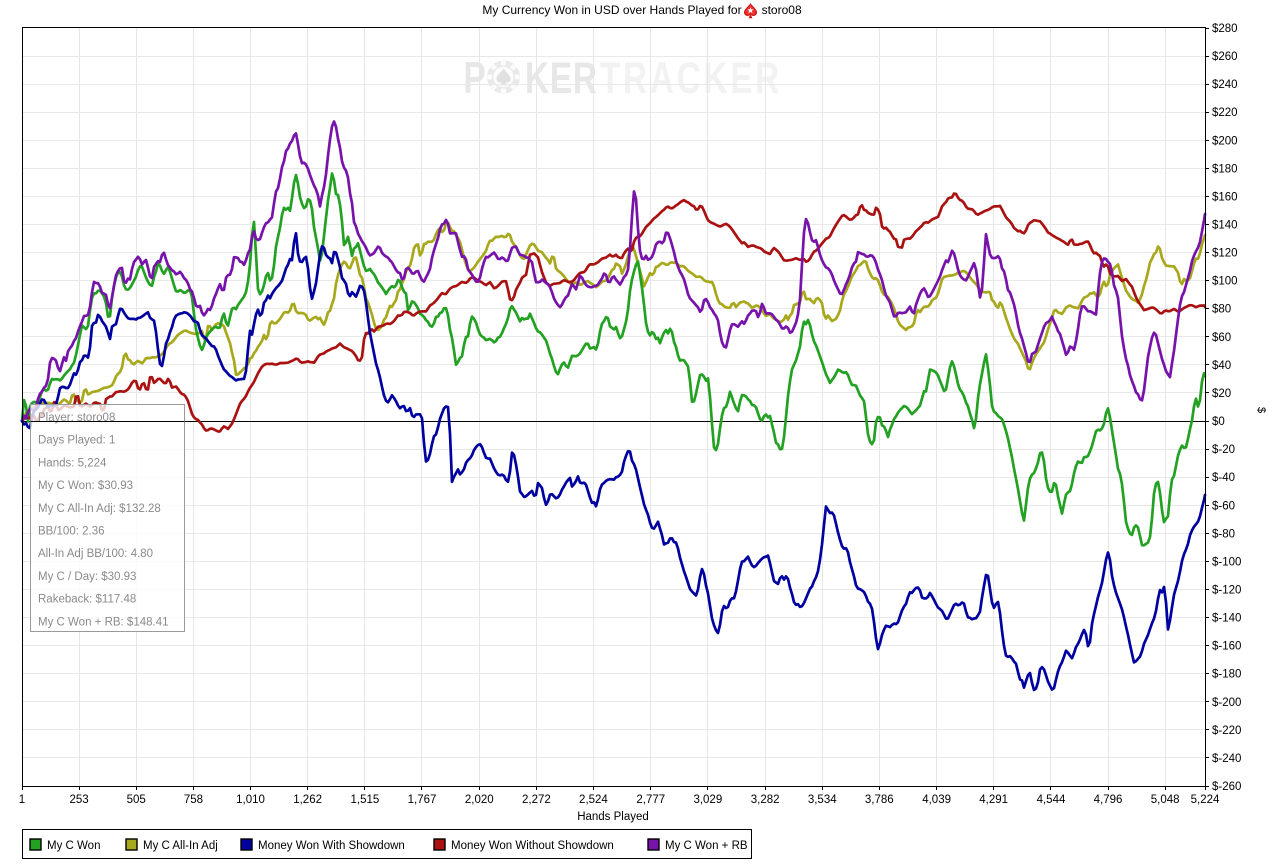 This screenshot has height=864, width=1272. I want to click on svg-text: 2,777, so click(650, 800).